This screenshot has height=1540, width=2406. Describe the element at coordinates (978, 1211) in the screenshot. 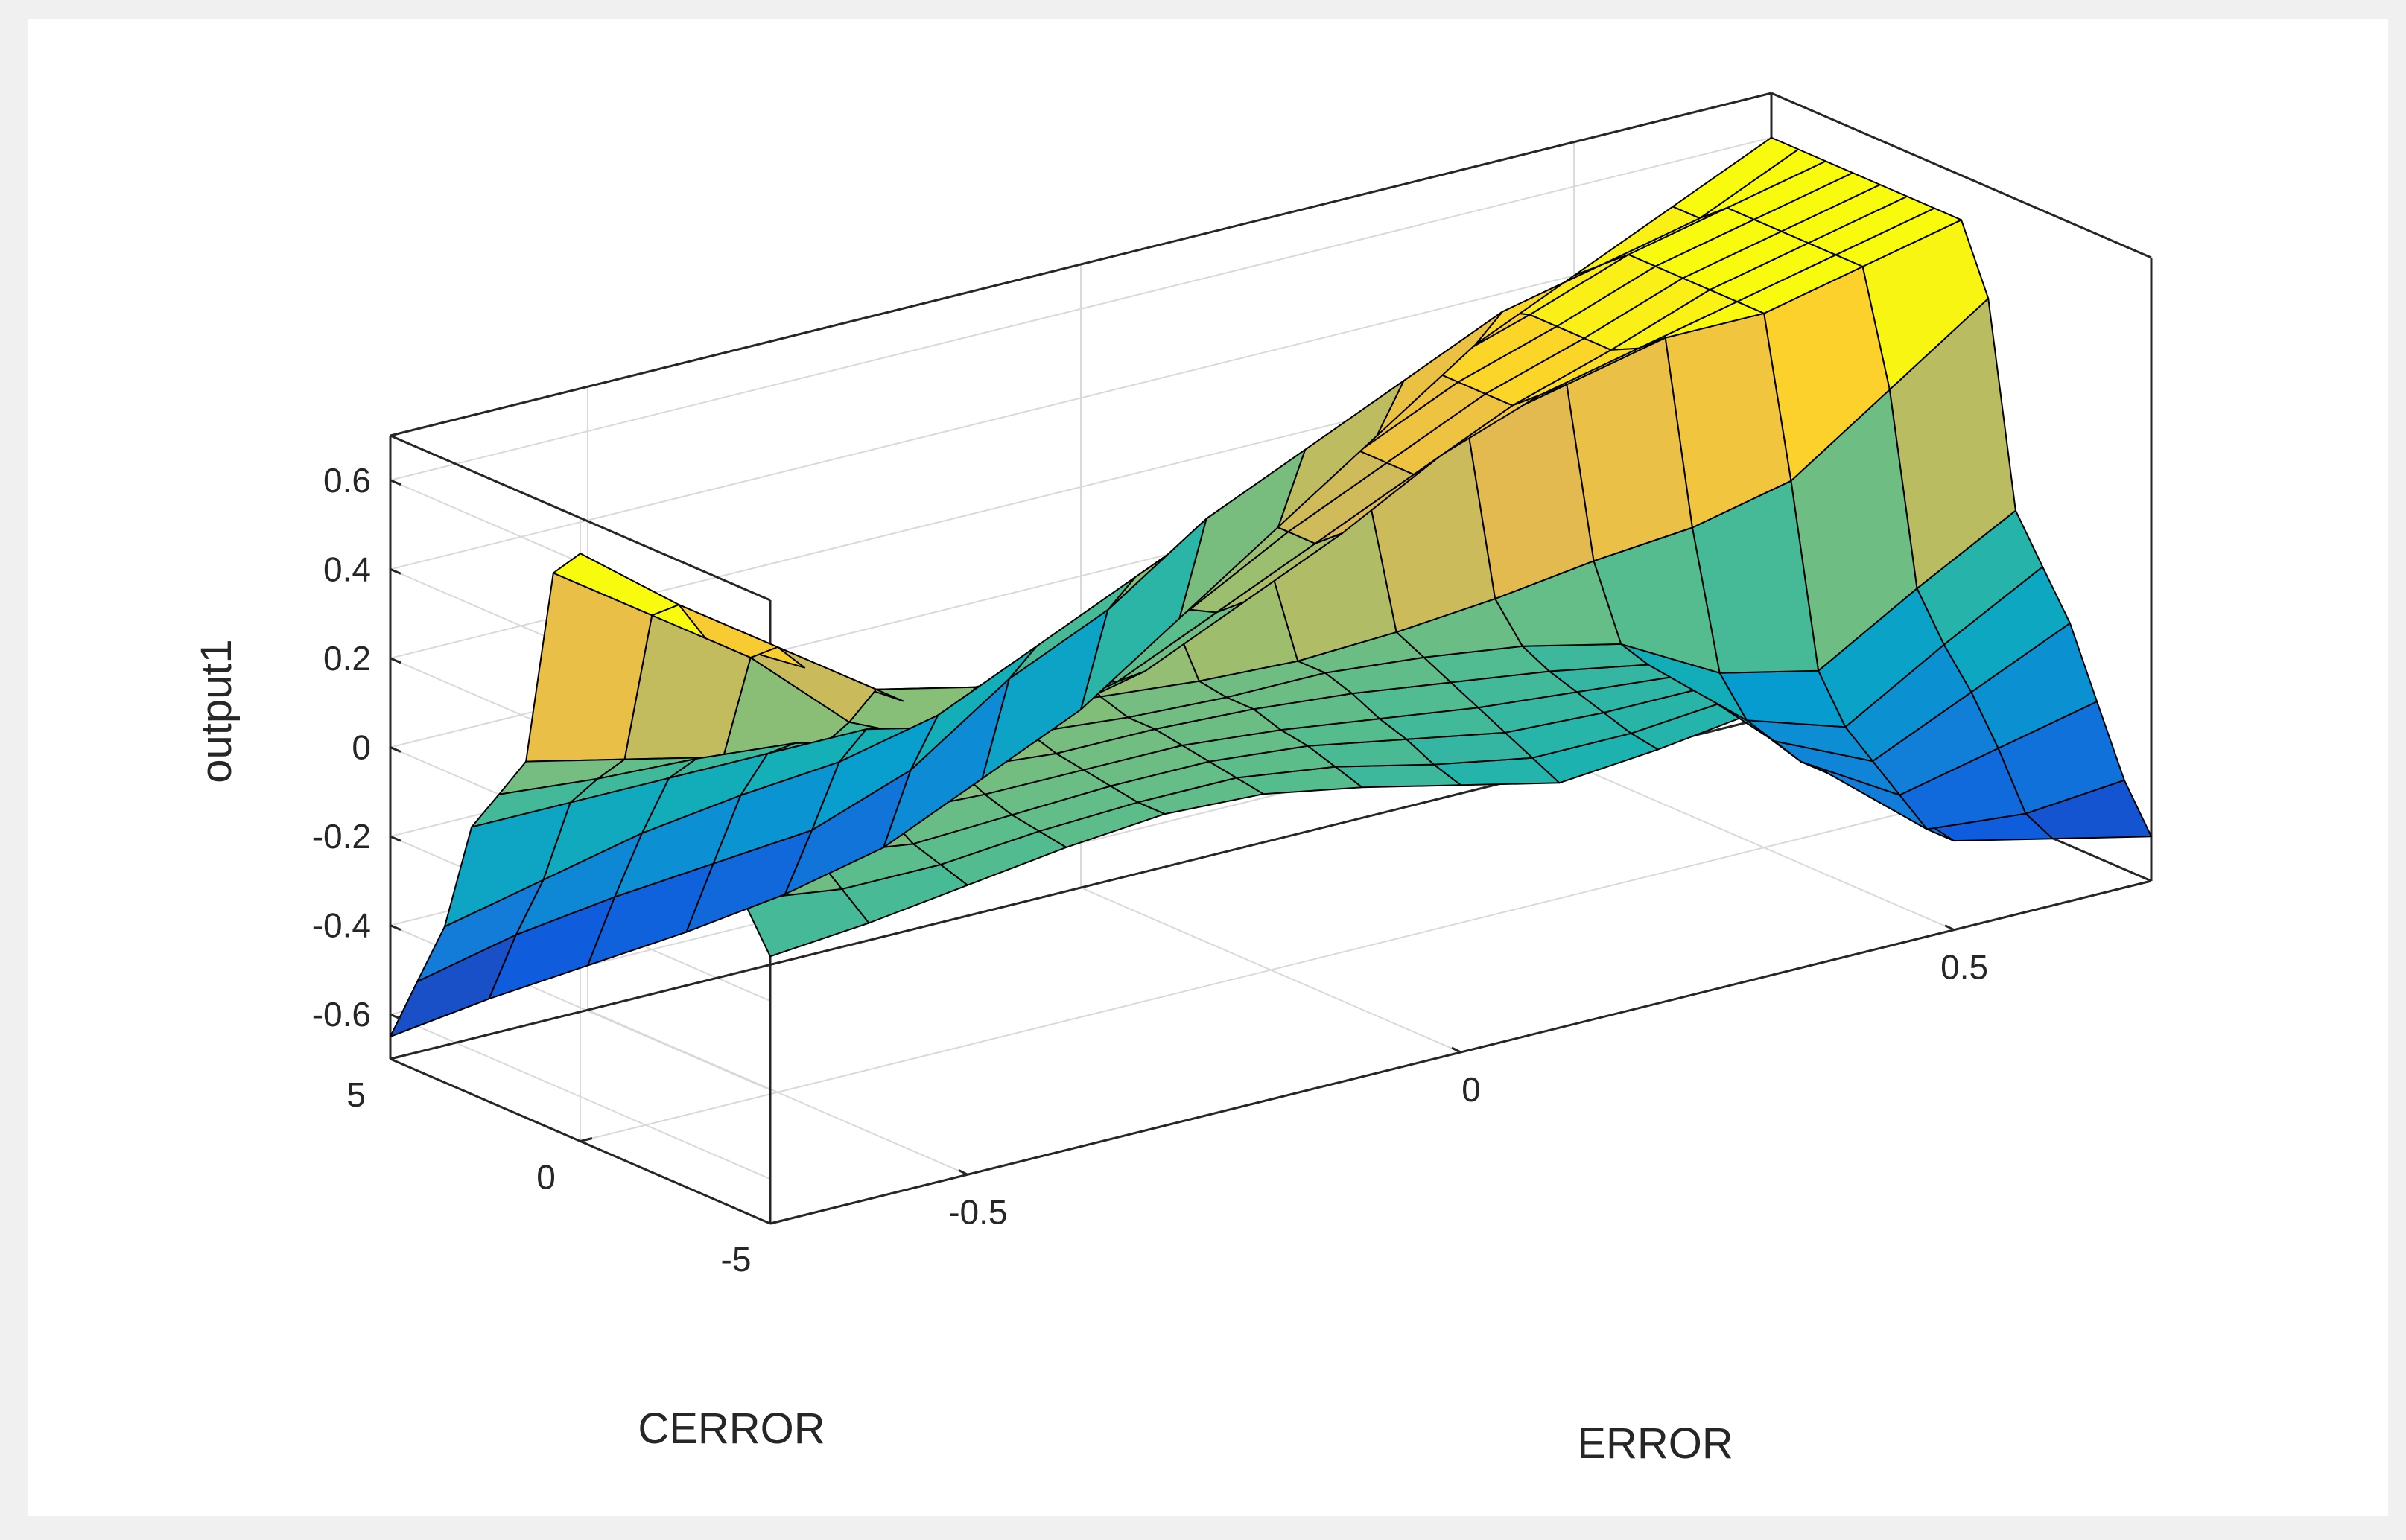

I see `x-tick-label: -0.5` at that location.